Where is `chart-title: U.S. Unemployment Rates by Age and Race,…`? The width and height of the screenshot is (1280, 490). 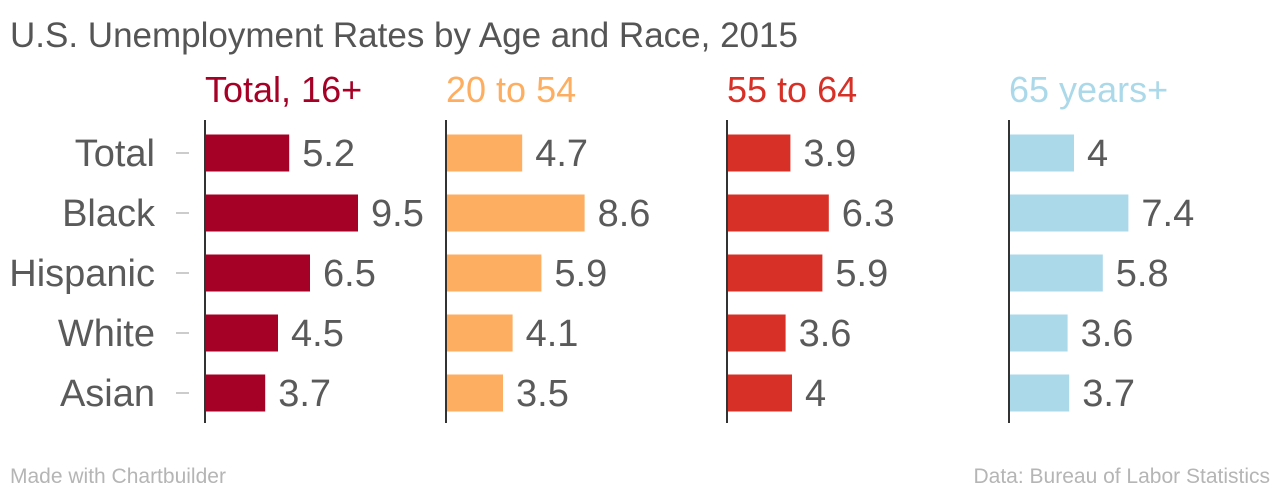
chart-title: U.S. Unemployment Rates by Age and Race,… is located at coordinates (404, 35).